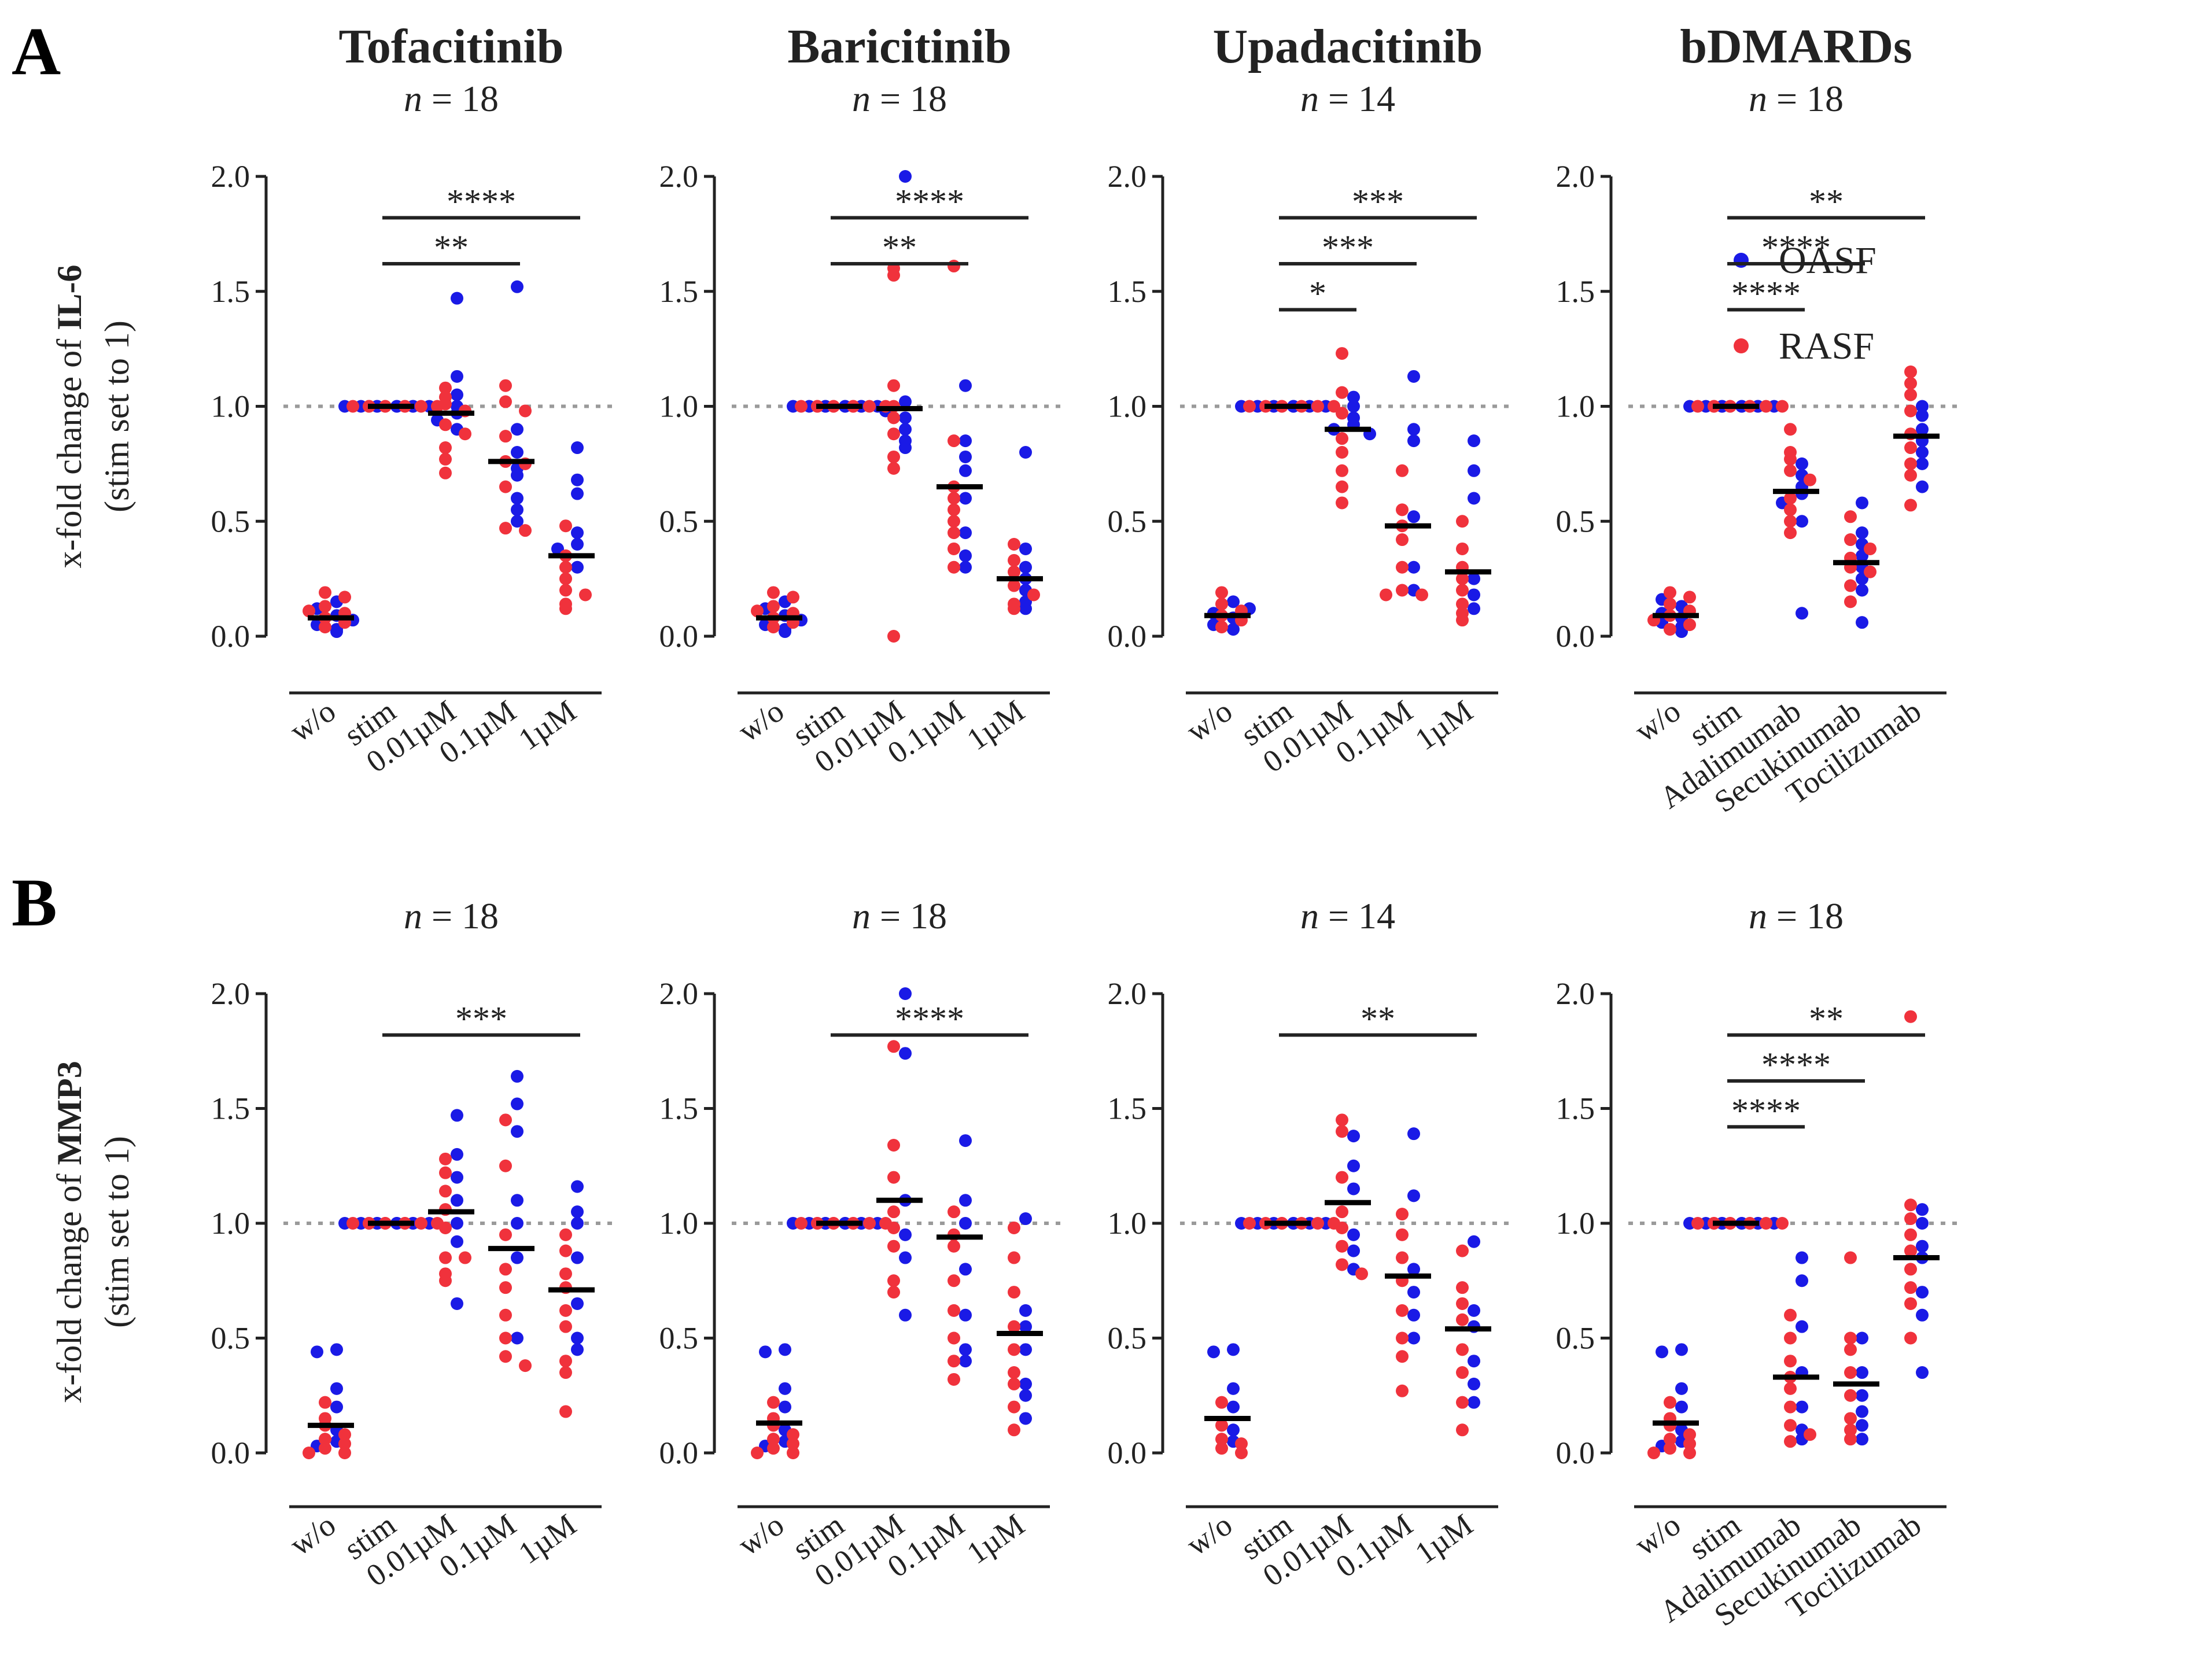  I want to click on p1-sig-label-1: **, so click(452, 247).